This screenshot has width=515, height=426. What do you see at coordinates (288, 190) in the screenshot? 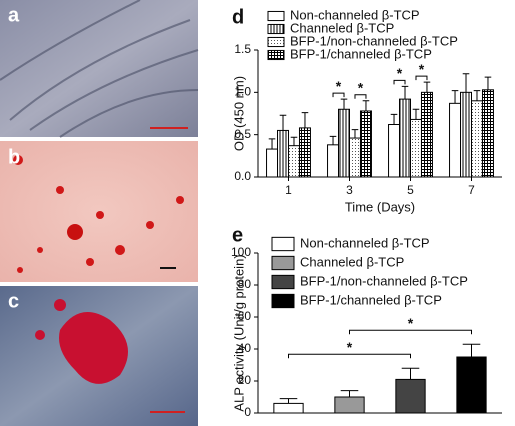
I see `x-tick-label: 1` at bounding box center [288, 190].